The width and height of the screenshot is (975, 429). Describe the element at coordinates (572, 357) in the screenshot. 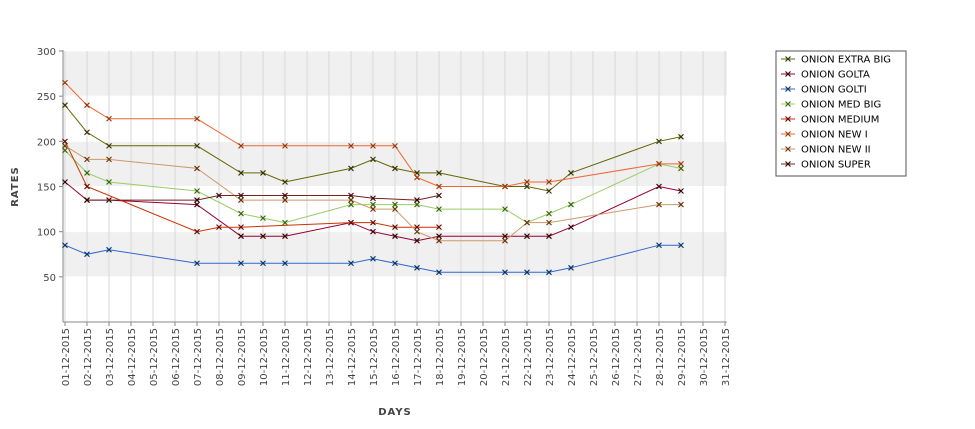

I see `x-tick-label: 24-12-2015` at that location.